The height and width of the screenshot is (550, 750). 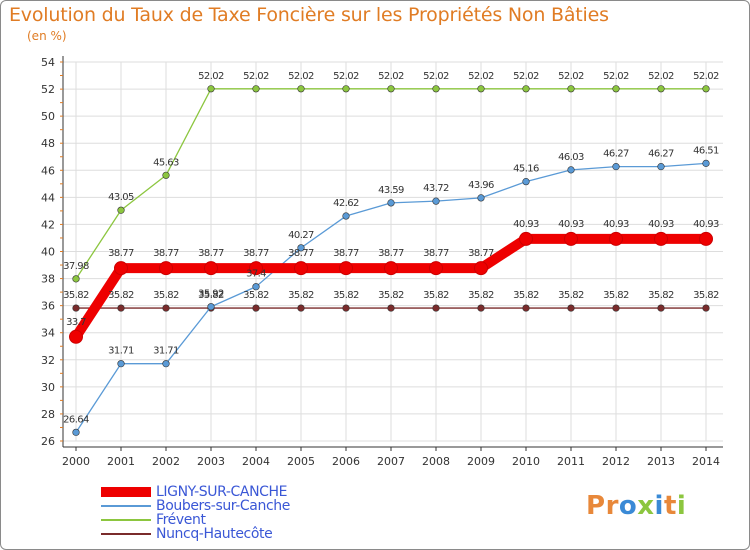 I want to click on legend-swatch-frevent, so click(x=126, y=520).